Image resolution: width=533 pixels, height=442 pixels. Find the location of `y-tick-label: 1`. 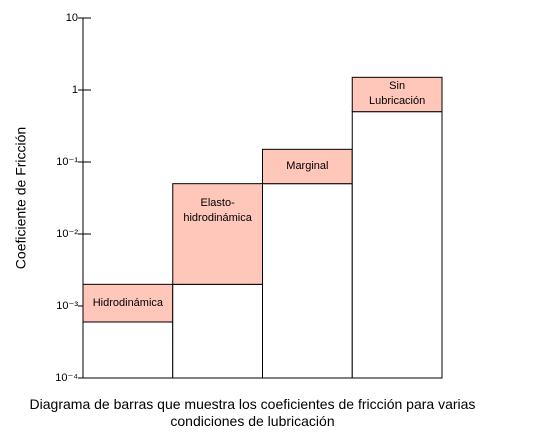

y-tick-label: 1 is located at coordinates (75, 90).